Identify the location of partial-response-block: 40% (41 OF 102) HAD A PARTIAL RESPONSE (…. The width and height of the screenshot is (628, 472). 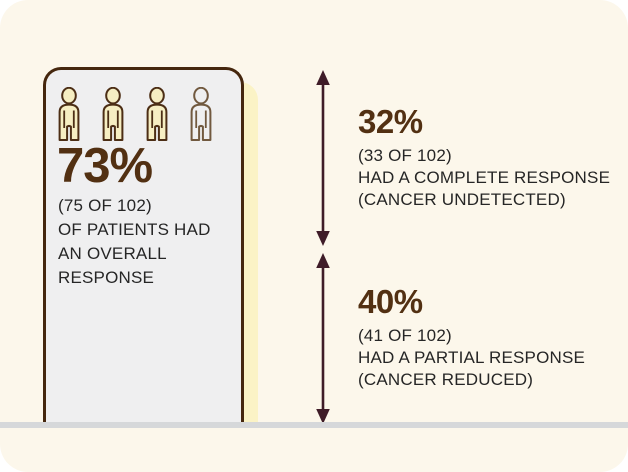
(472, 337).